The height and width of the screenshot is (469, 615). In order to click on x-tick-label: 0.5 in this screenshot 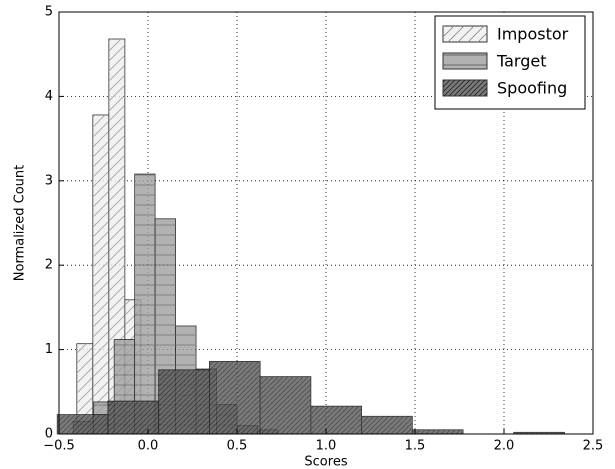, I will do `click(237, 446)`.